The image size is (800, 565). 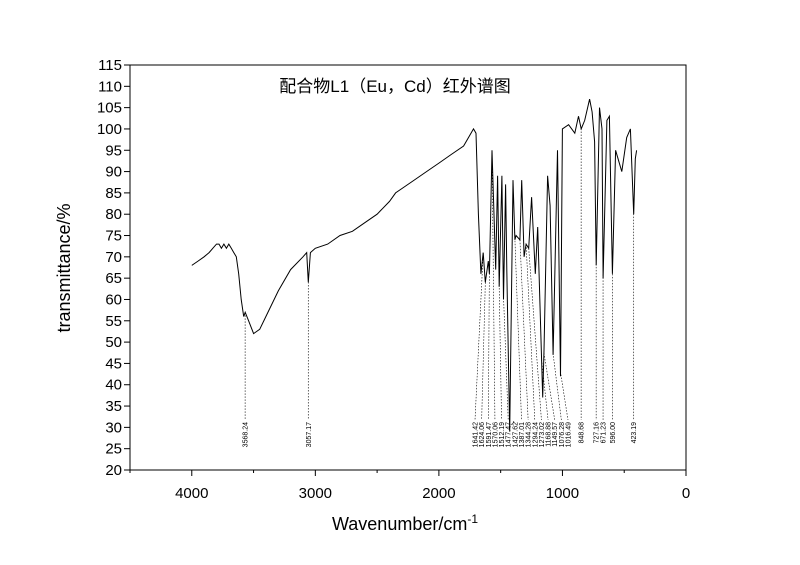 I want to click on peak-label: 1387.01, so click(x=522, y=434).